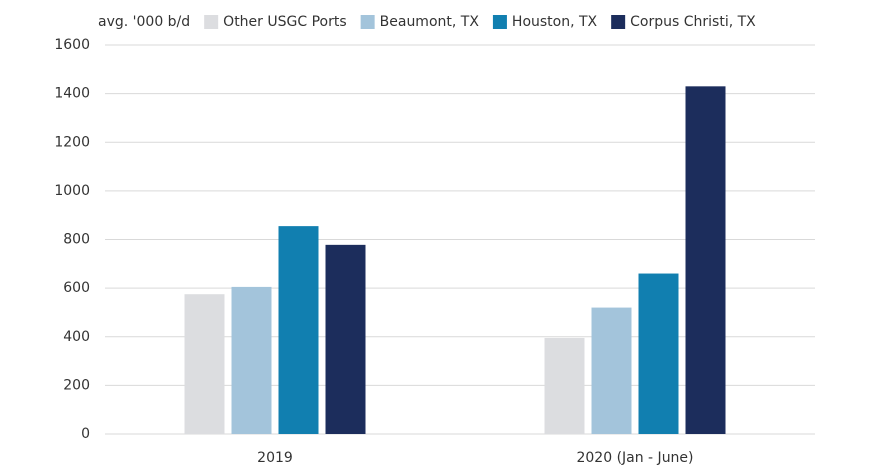 The width and height of the screenshot is (876, 465). Describe the element at coordinates (693, 22) in the screenshot. I see `legend-label: Corpus Christi, TX` at that location.